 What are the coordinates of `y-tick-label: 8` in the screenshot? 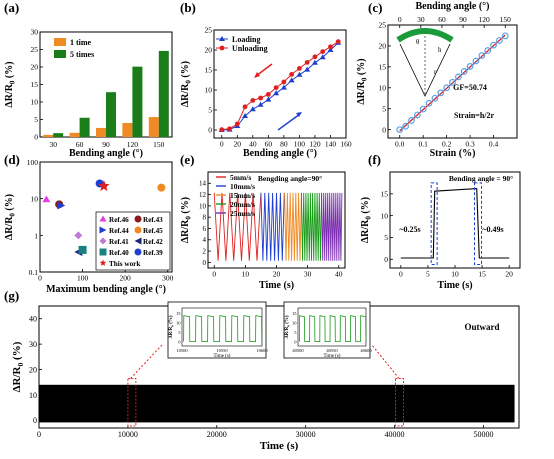 It's located at (205, 218).